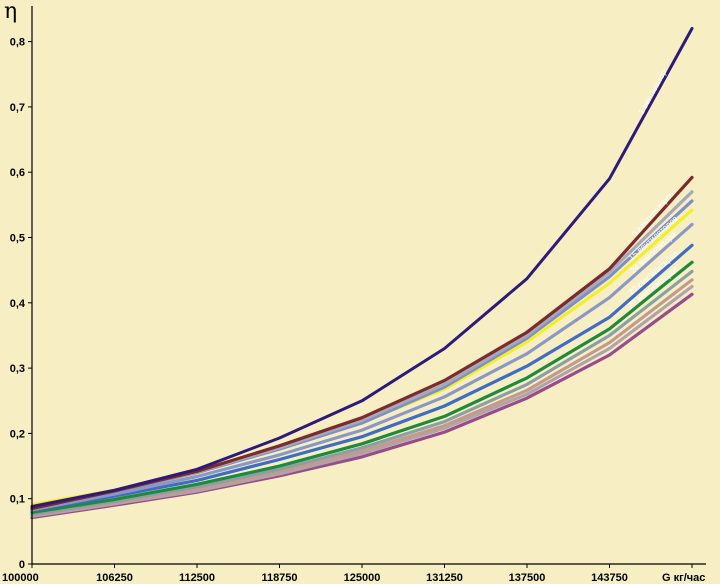 The height and width of the screenshot is (584, 720). What do you see at coordinates (17, 173) in the screenshot?
I see `y-tick-label: 0,6` at bounding box center [17, 173].